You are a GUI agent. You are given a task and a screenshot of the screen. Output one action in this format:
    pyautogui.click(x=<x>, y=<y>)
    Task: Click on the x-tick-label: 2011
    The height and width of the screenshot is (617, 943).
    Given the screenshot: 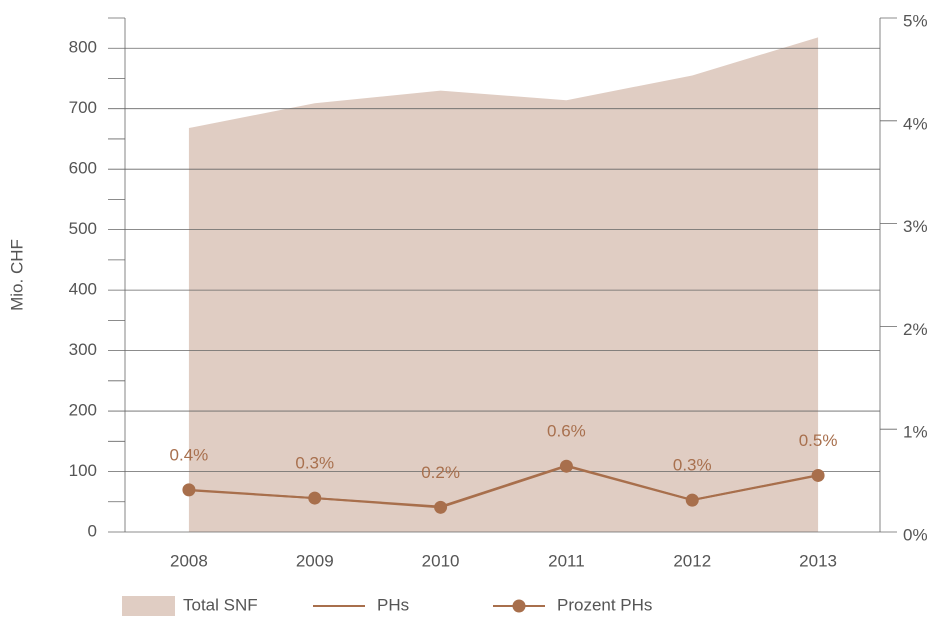 What is the action you would take?
    pyautogui.click(x=566, y=560)
    